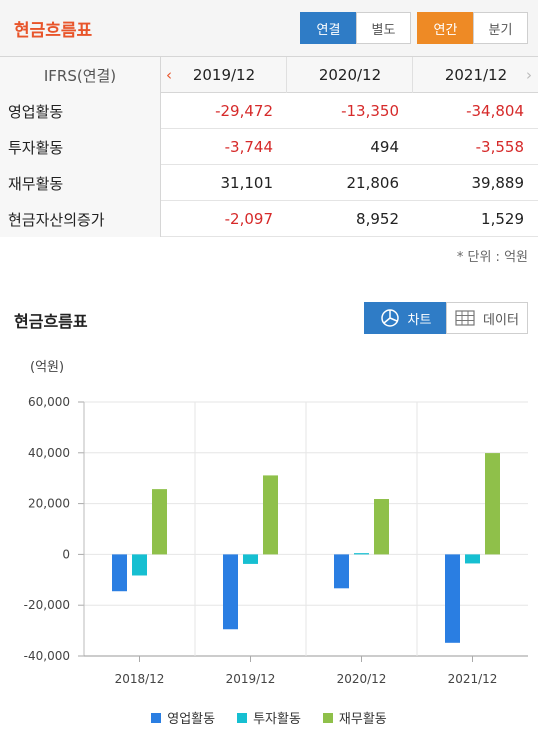  What do you see at coordinates (248, 147) in the screenshot?
I see `table-cell: -3,744` at bounding box center [248, 147].